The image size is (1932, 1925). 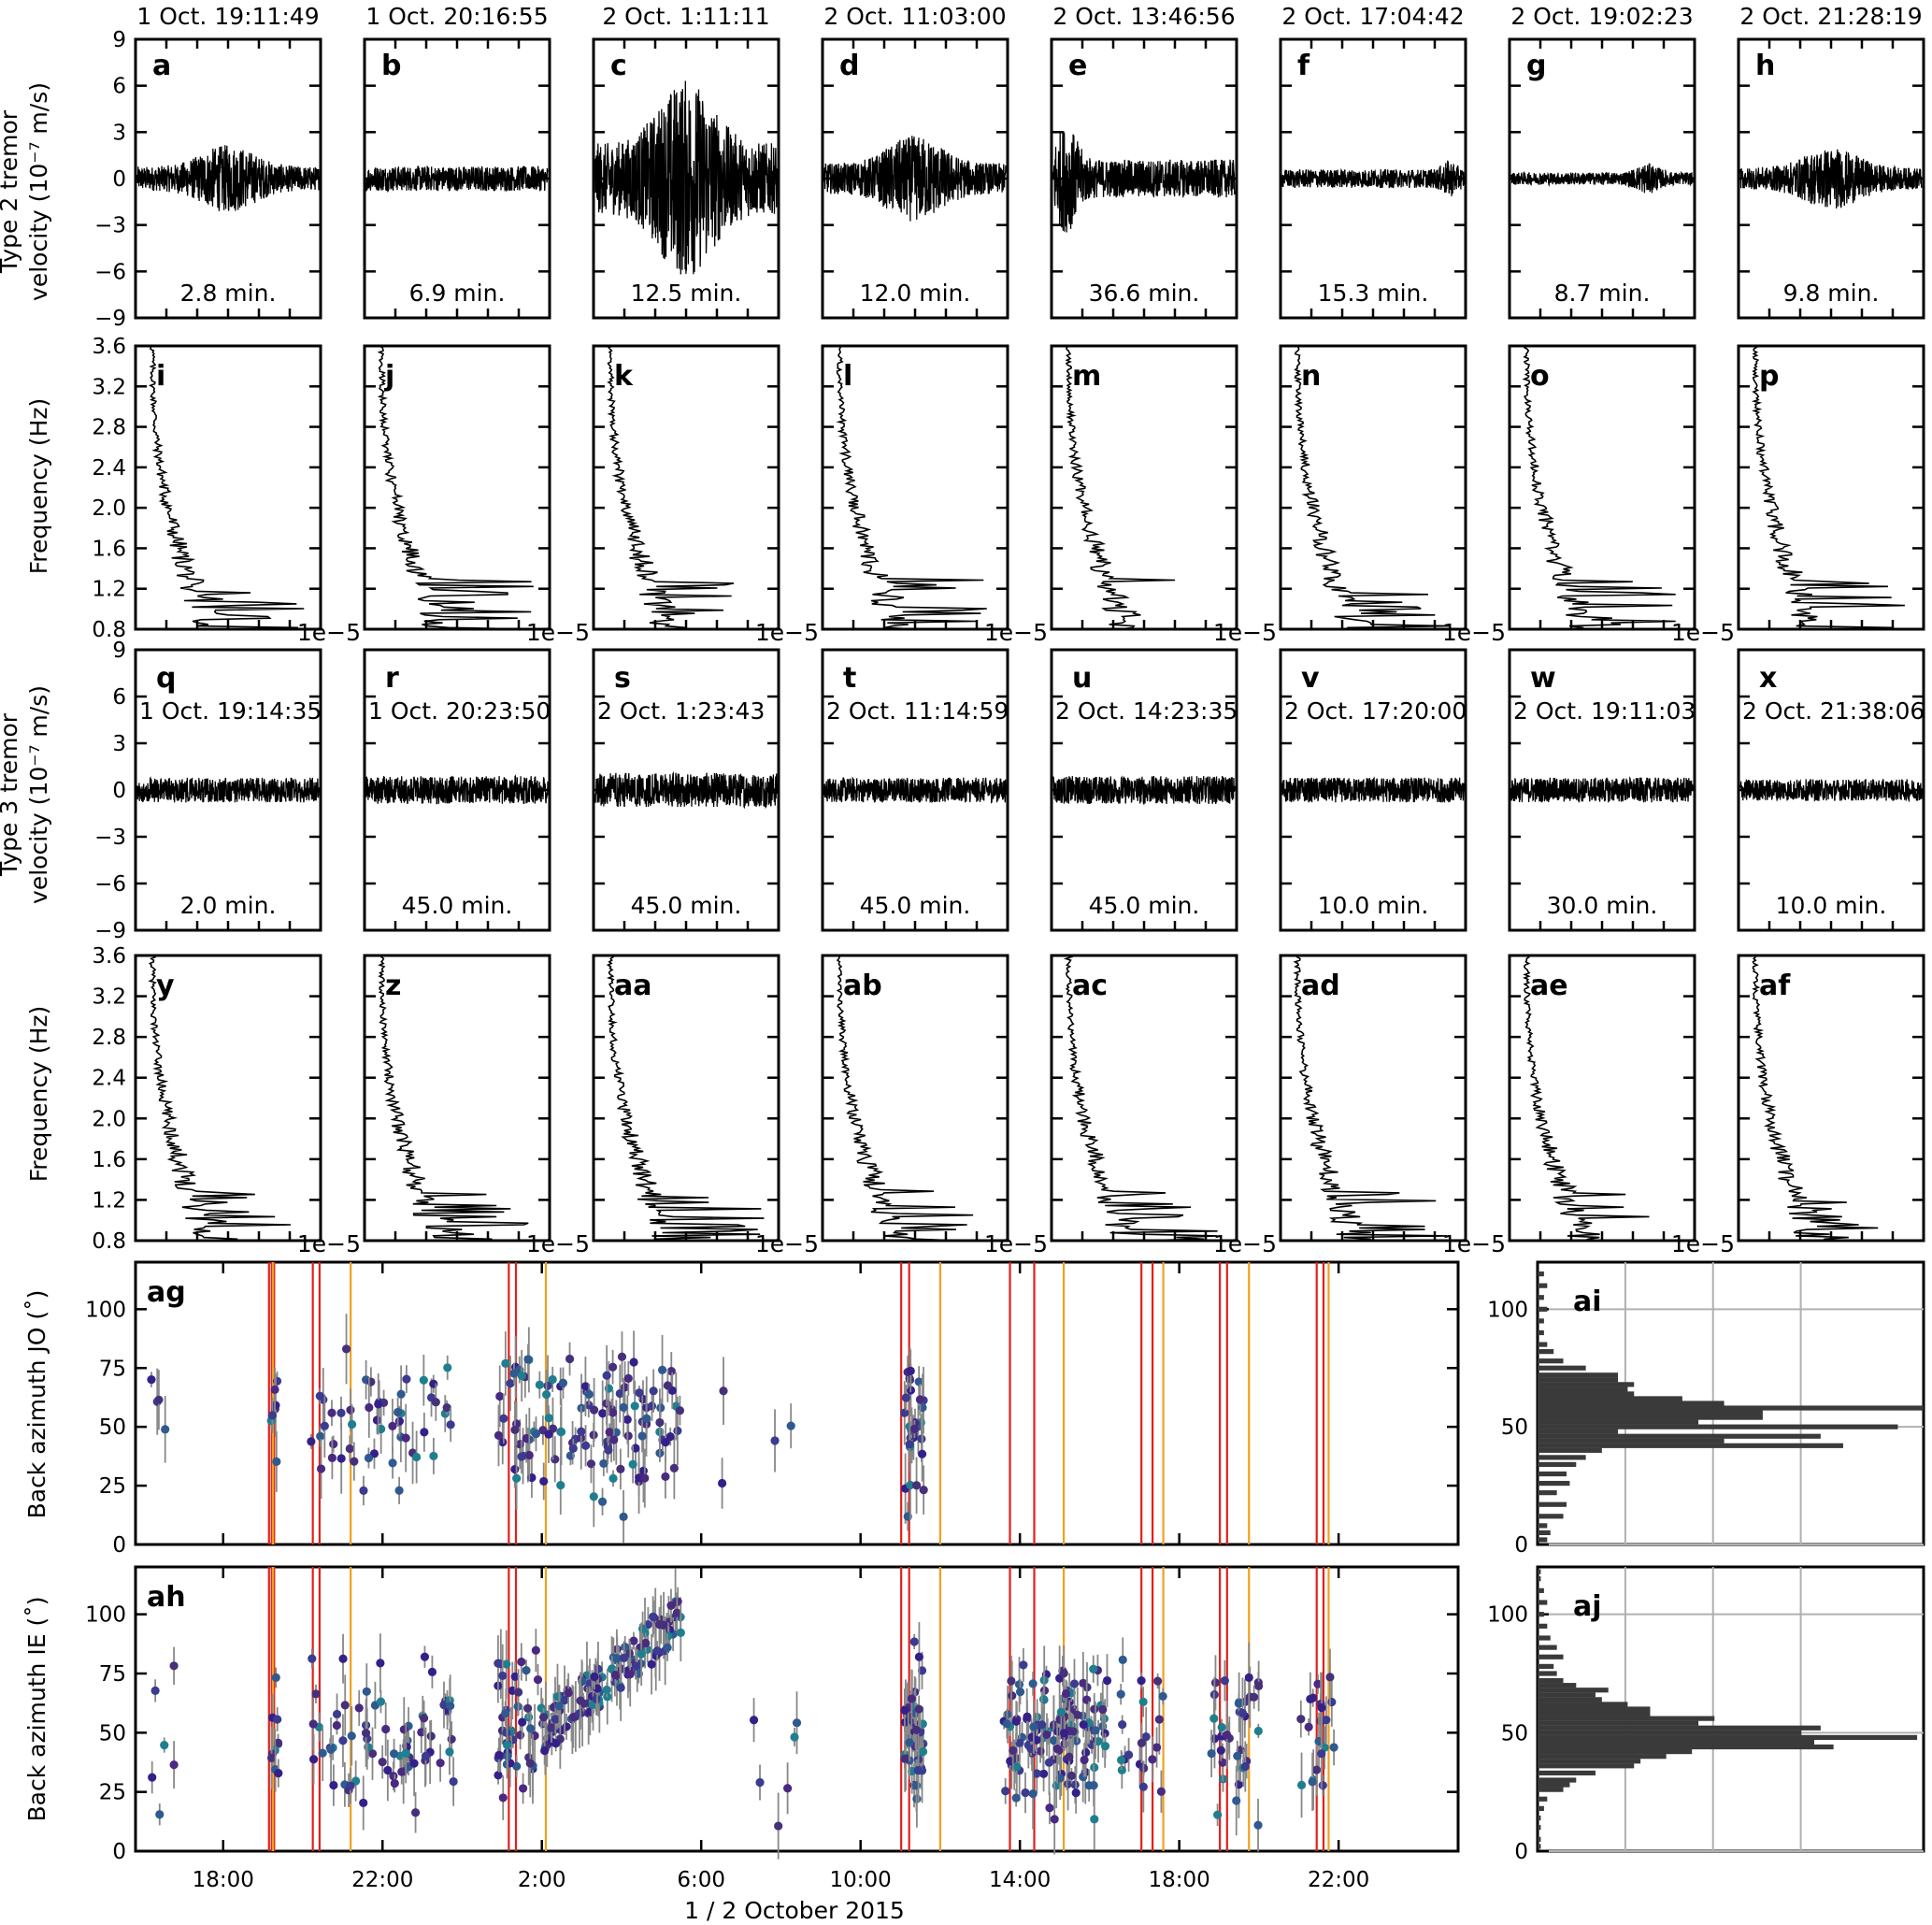 What do you see at coordinates (1120, 487) in the screenshot?
I see `spectrum-trace-m` at bounding box center [1120, 487].